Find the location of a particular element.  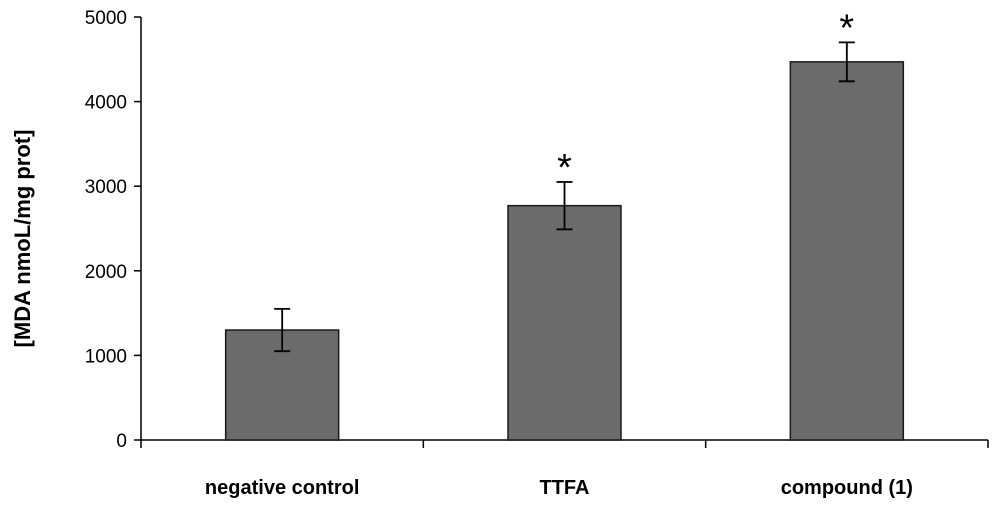

y-tick-label: 4000 is located at coordinates (106, 103).